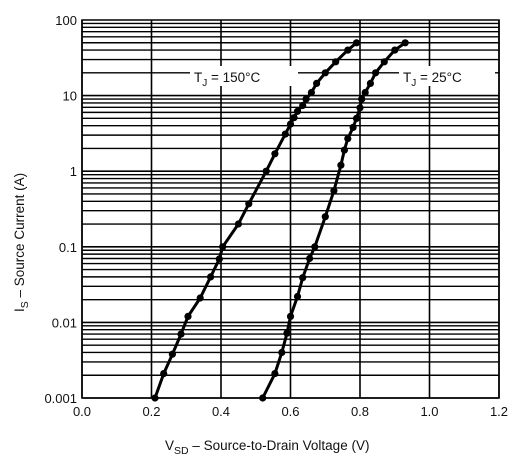 The image size is (519, 462). I want to click on series-label-150c: TJ = 150°C, so click(244, 77).